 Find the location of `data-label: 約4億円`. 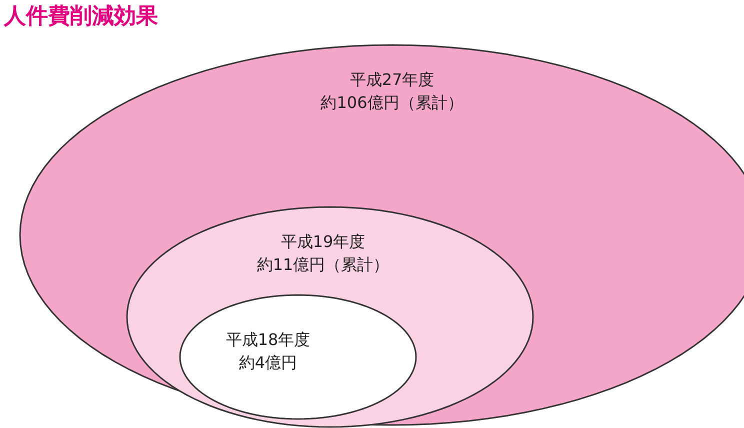

data-label: 約4億円 is located at coordinates (268, 362).